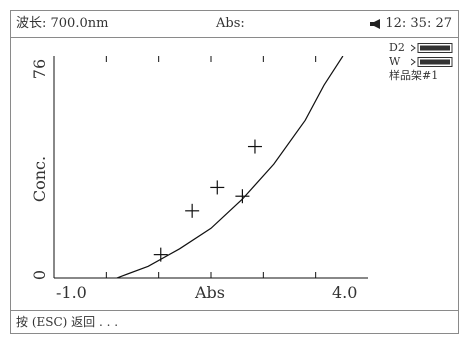  Describe the element at coordinates (397, 47) in the screenshot. I see `lamp-d2-label: D2` at that location.